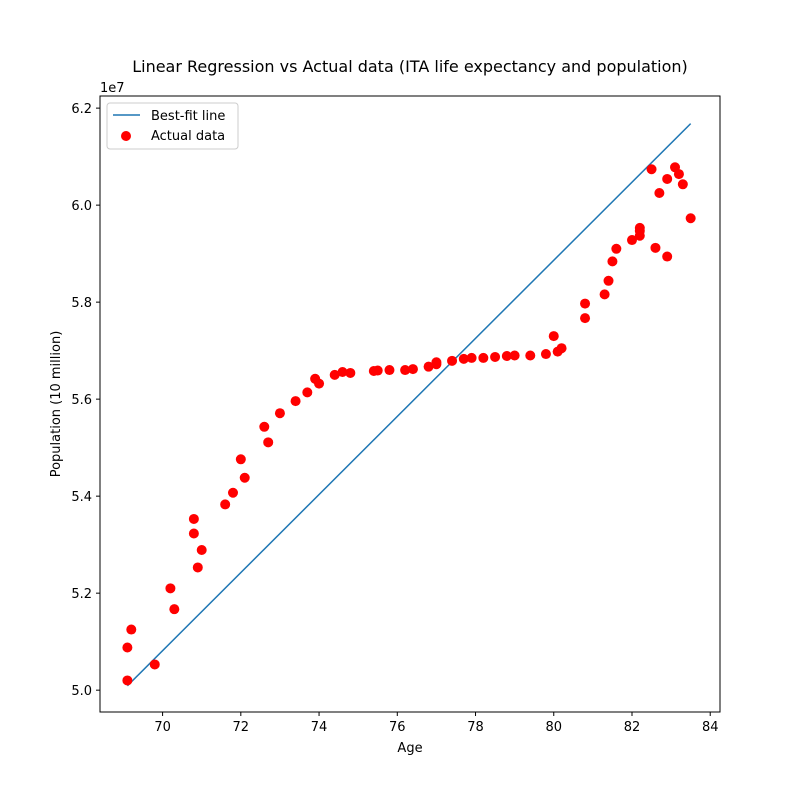 The width and height of the screenshot is (800, 800). What do you see at coordinates (319, 727) in the screenshot?
I see `x-tick-label: 74` at bounding box center [319, 727].